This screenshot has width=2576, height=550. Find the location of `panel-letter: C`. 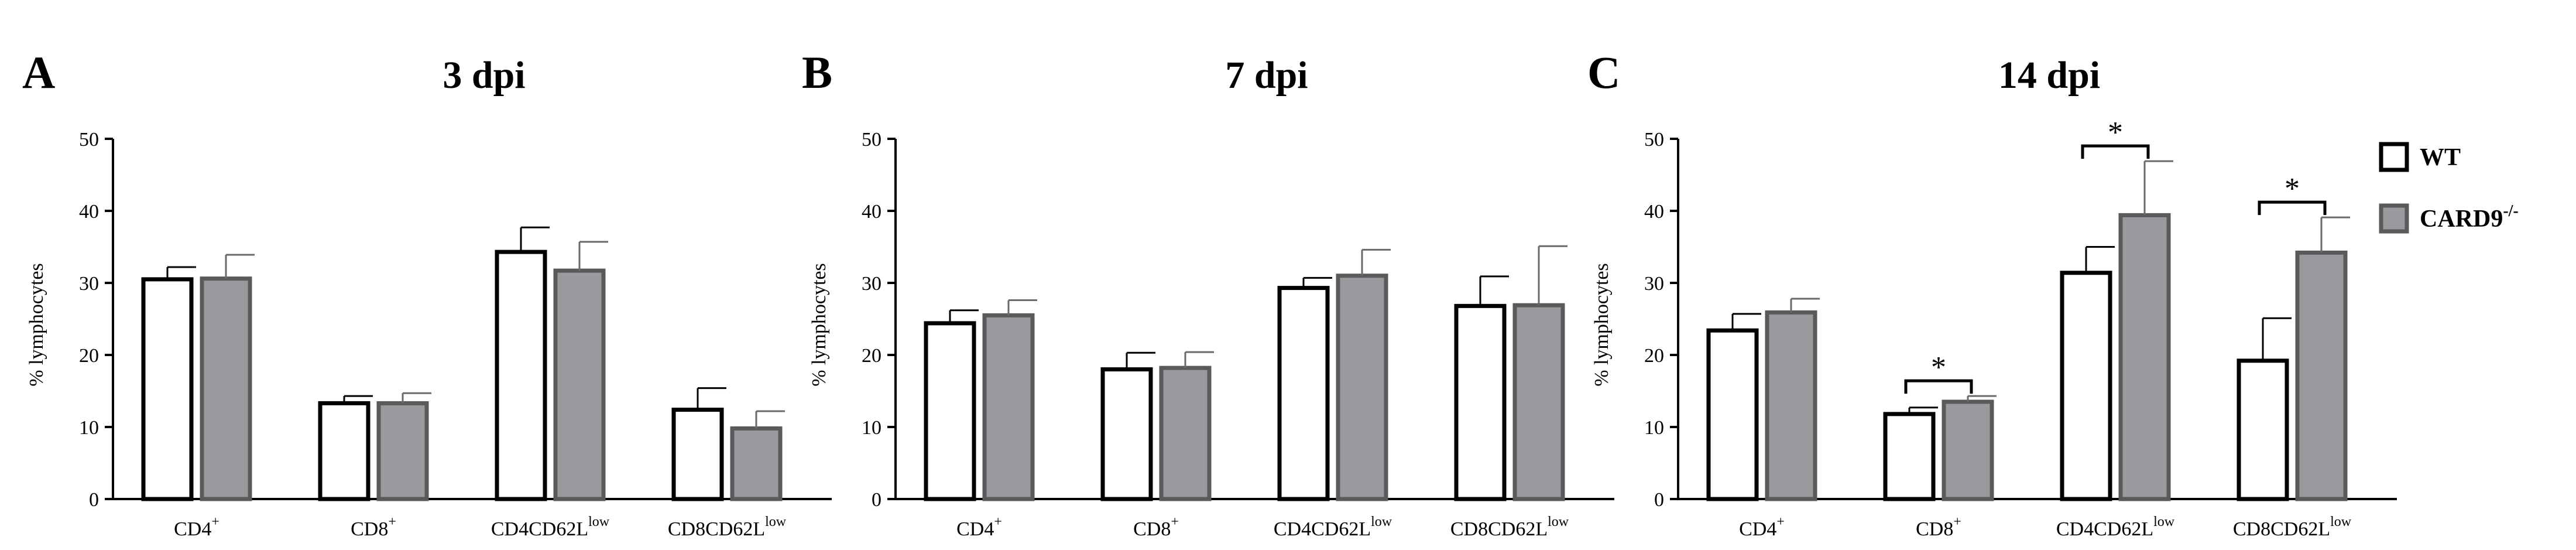

panel-letter: C is located at coordinates (1604, 72).